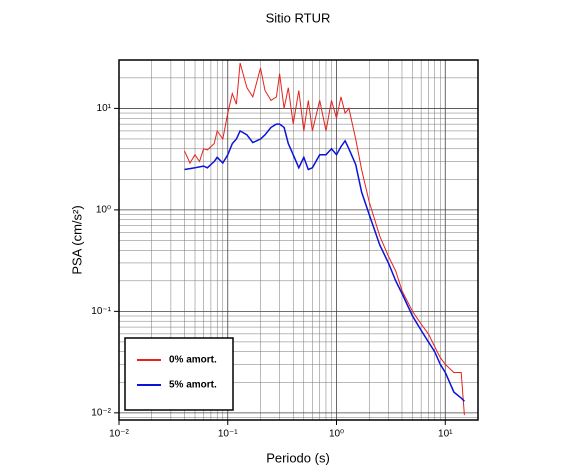 This screenshot has height=475, width=586. I want to click on x-tick-label: 10⁰, so click(336, 434).